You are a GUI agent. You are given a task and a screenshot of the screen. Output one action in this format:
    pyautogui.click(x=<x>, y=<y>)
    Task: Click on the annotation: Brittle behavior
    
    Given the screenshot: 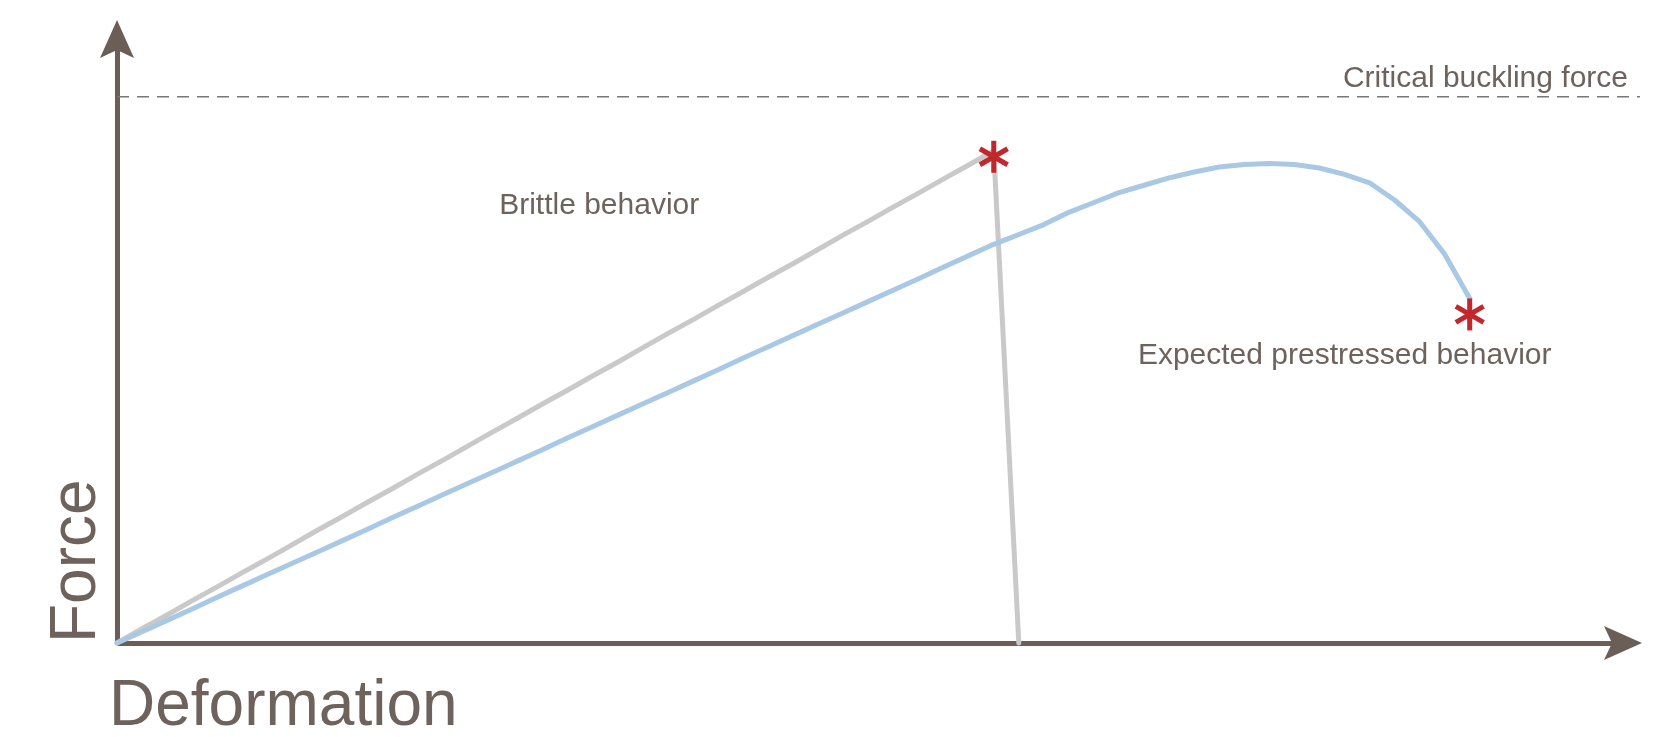 What is the action you would take?
    pyautogui.click(x=599, y=203)
    